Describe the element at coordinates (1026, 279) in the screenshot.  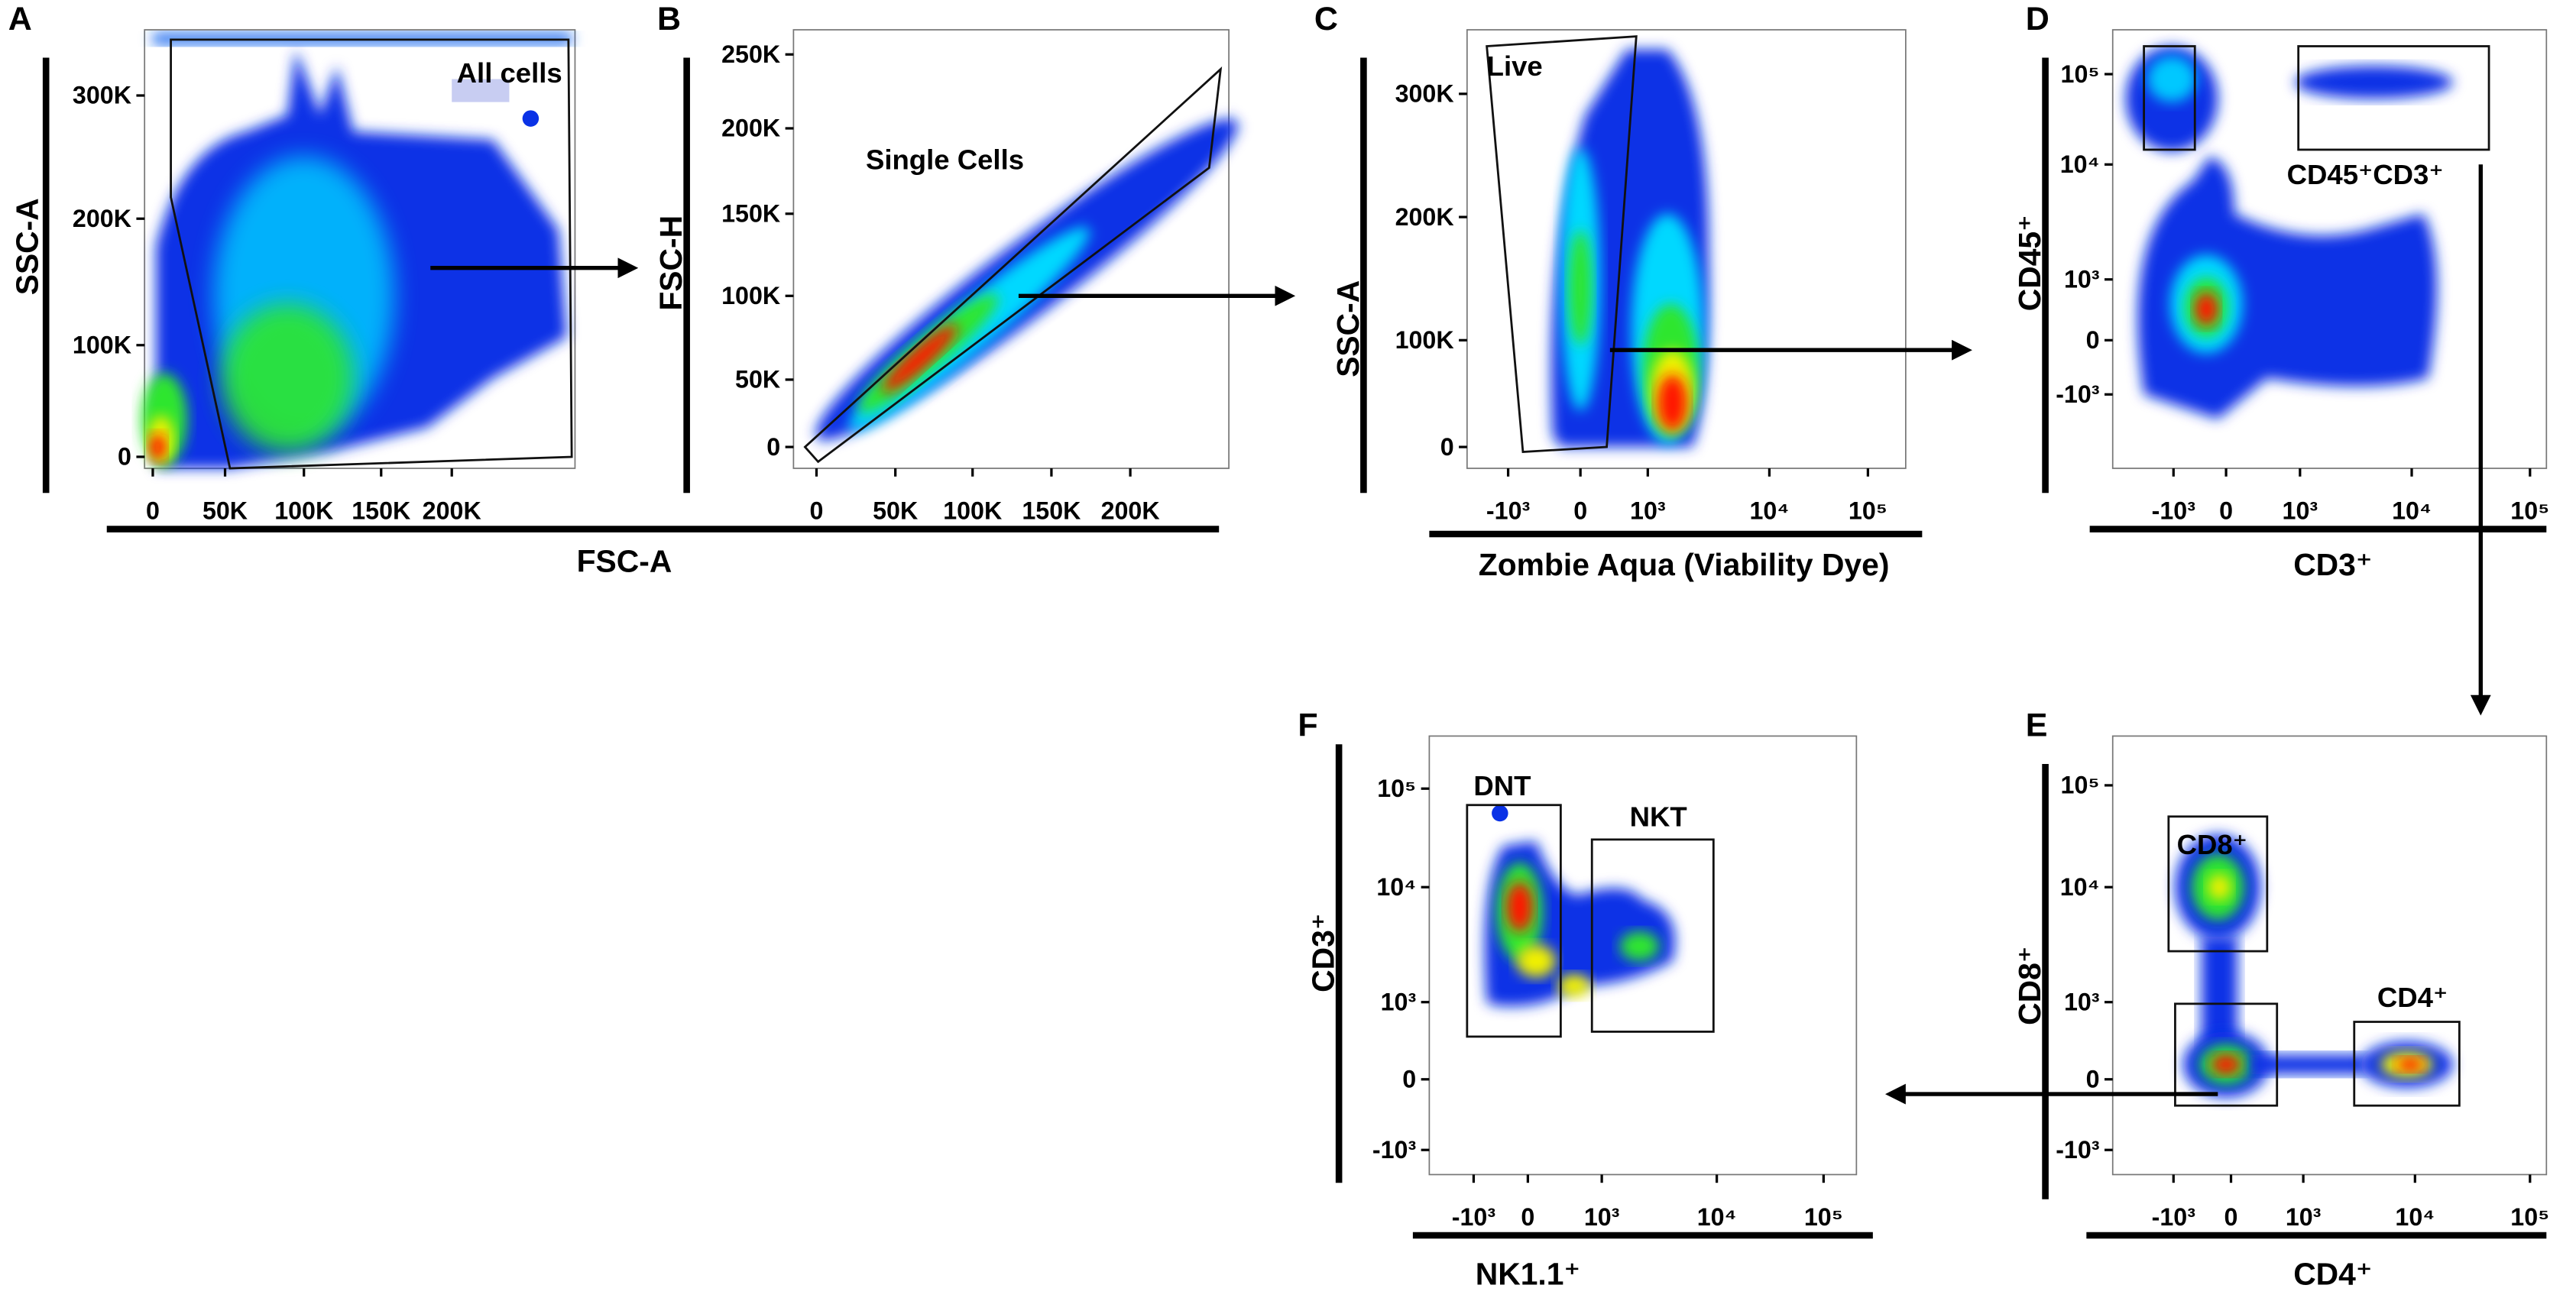
I see `density-cloud-b` at that location.